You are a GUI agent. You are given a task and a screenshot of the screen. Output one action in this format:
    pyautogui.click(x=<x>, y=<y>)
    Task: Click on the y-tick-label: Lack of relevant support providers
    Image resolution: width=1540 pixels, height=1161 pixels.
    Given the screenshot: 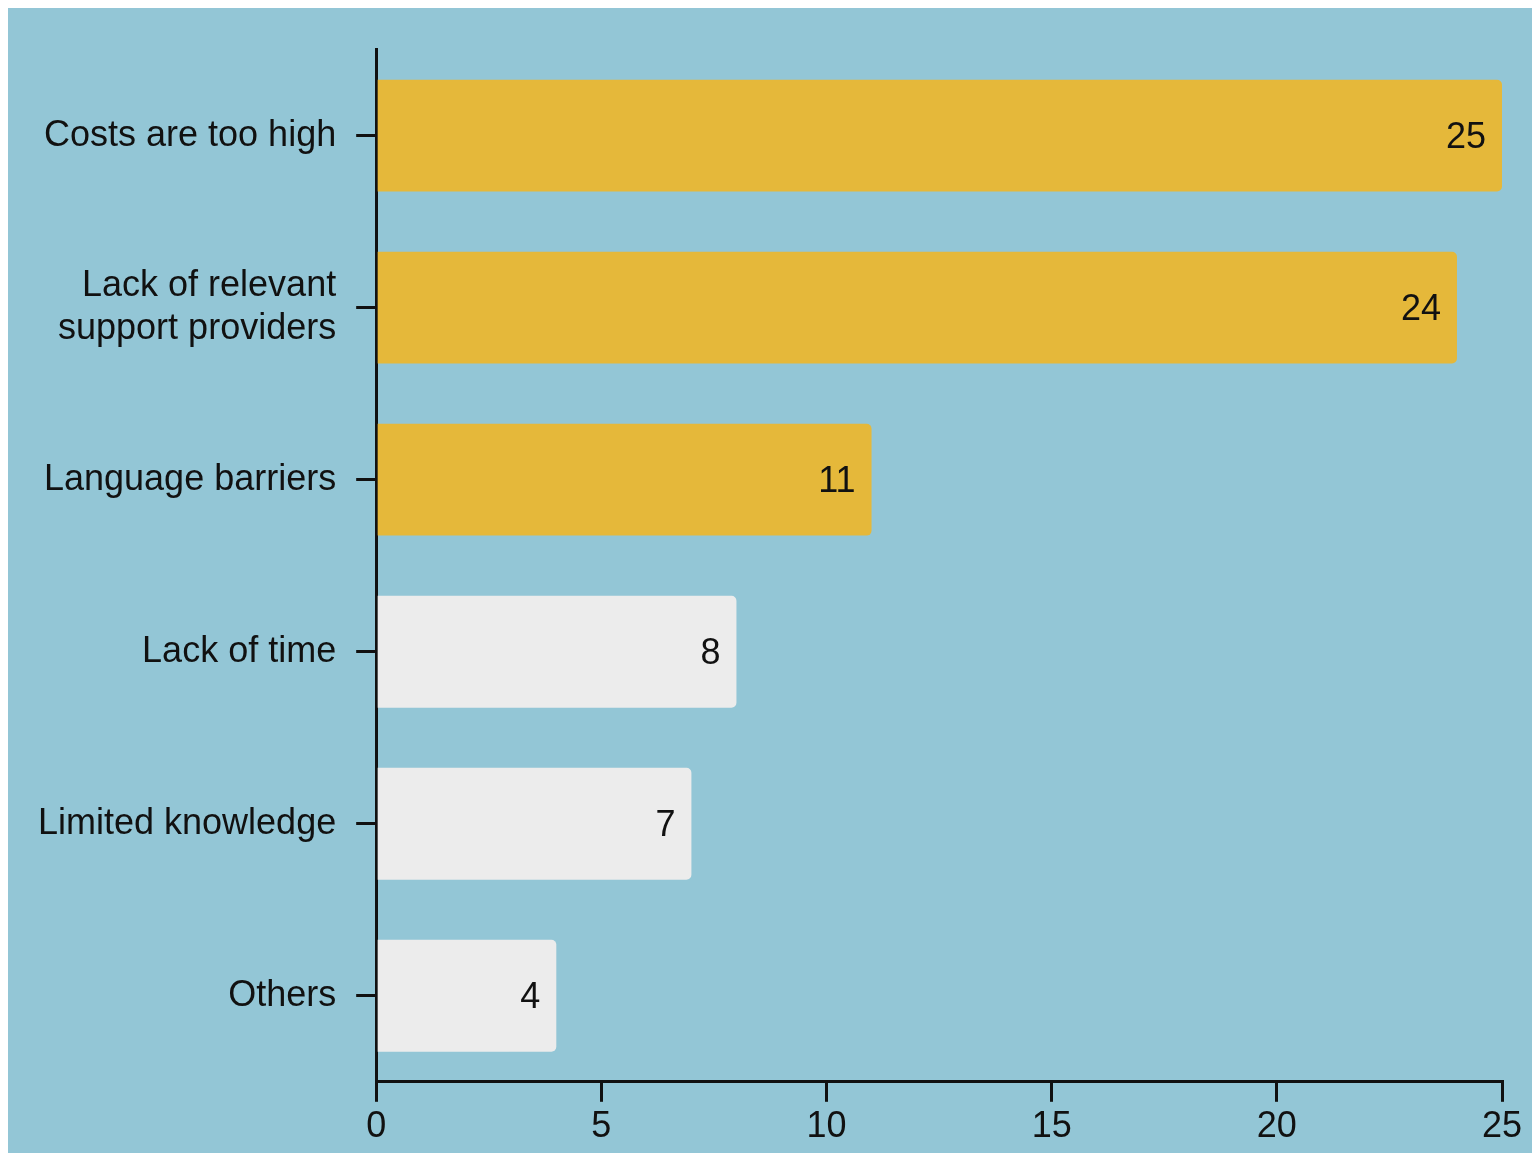 What is the action you would take?
    pyautogui.click(x=197, y=305)
    